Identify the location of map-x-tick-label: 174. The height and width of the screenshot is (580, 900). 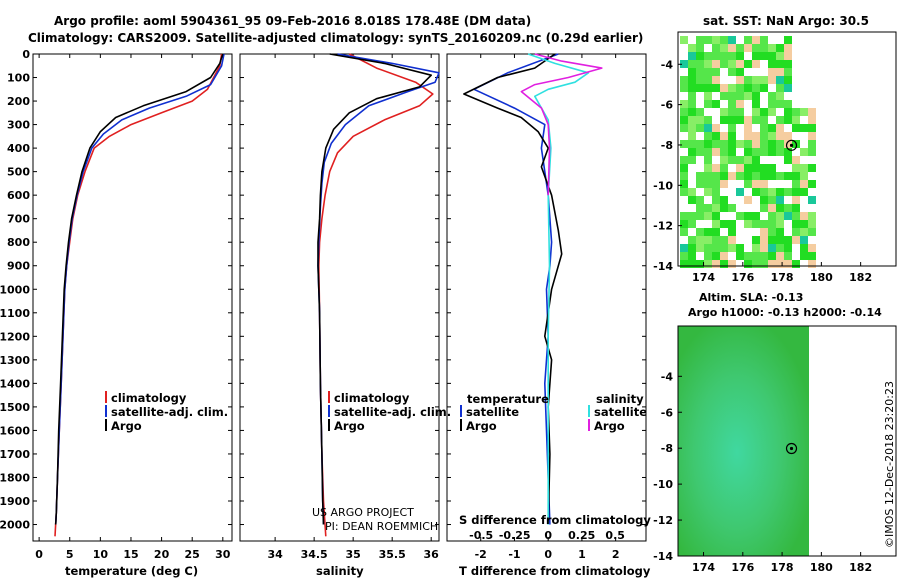
(703, 277).